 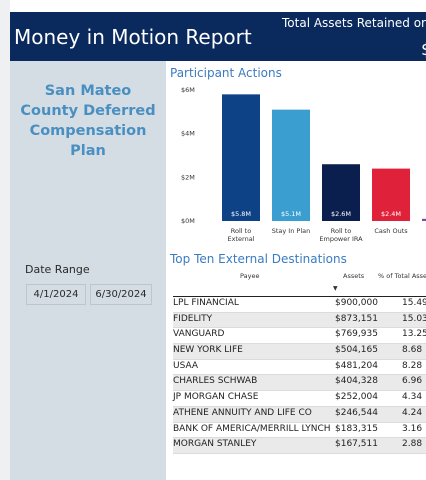 What do you see at coordinates (241, 239) in the screenshot?
I see `x-category-label: External` at bounding box center [241, 239].